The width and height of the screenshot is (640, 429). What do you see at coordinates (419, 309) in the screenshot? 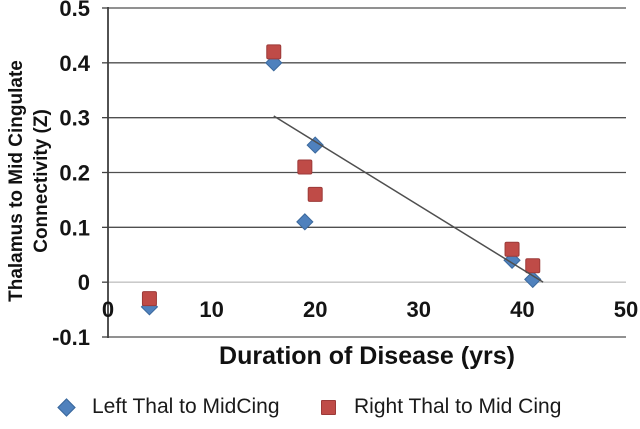
I see `x-tick-label: 30` at bounding box center [419, 309].